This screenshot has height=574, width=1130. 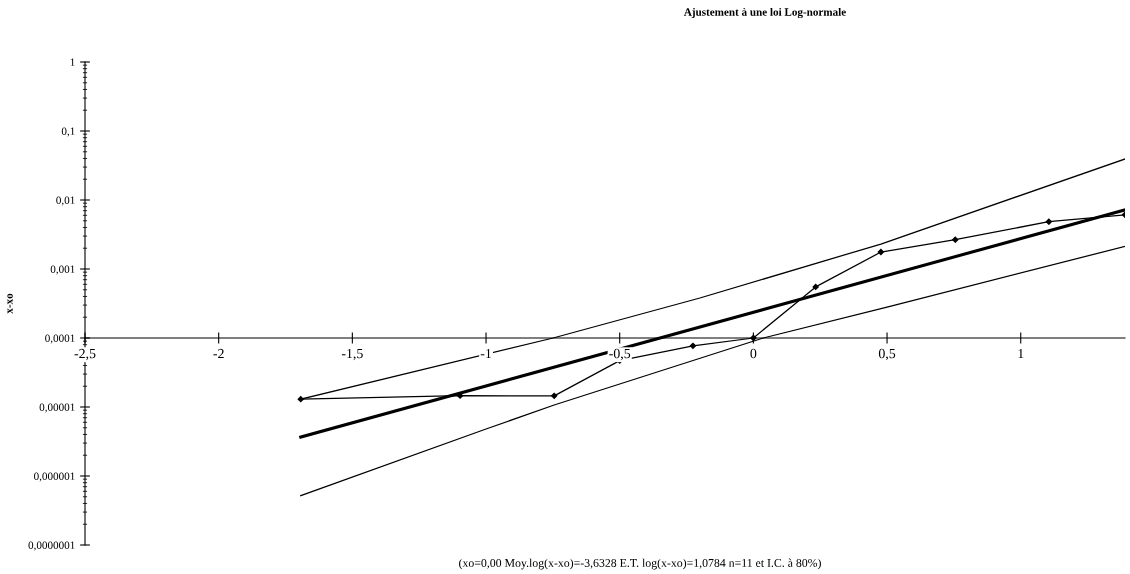 I want to click on x-tick-label: -2,5, so click(x=85, y=354).